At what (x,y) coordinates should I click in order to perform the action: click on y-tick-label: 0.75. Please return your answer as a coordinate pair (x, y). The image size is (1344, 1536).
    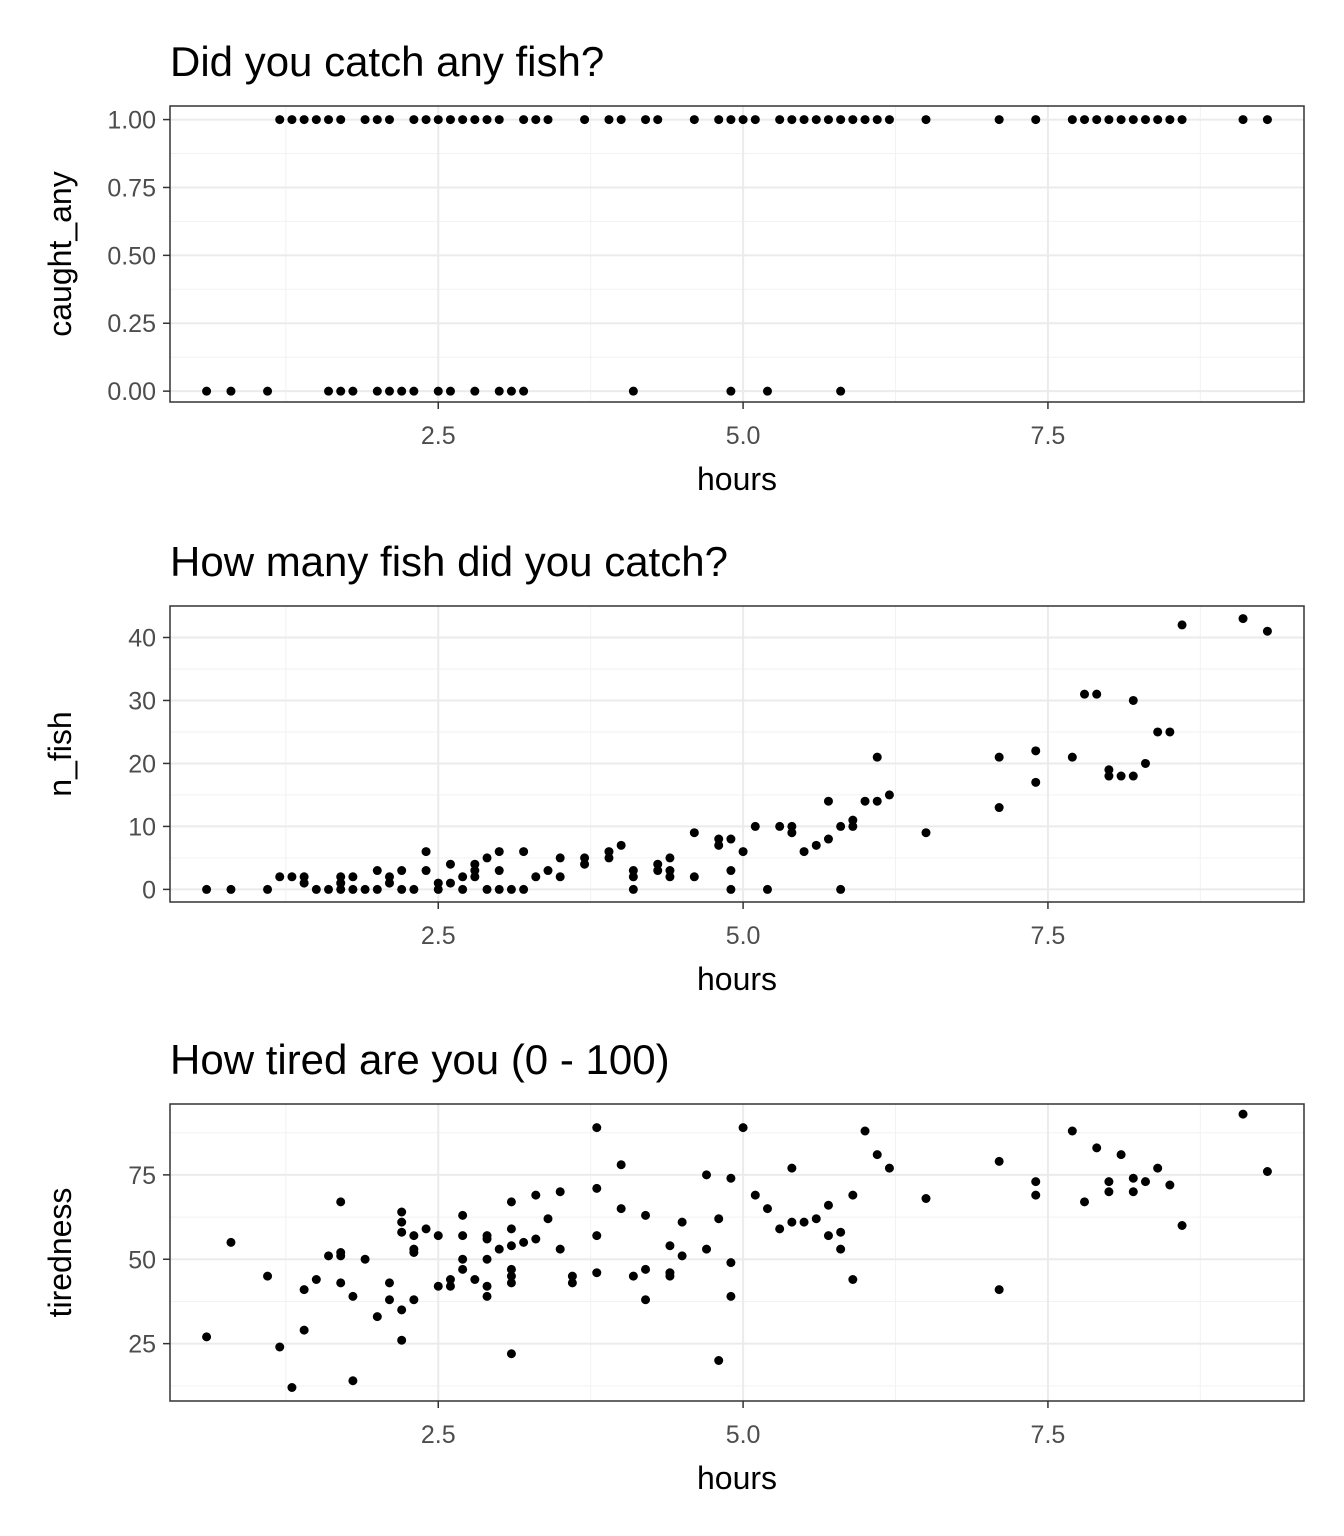
    Looking at the image, I should click on (131, 188).